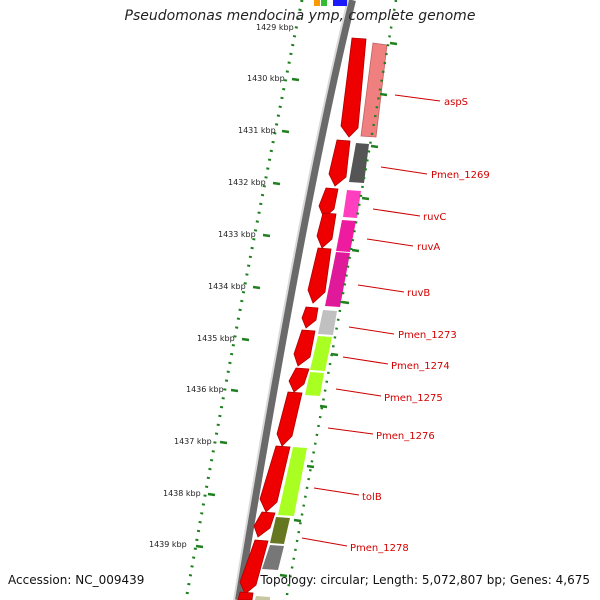 This screenshot has width=600, height=600. Describe the element at coordinates (182, 493) in the screenshot. I see `scale-tick-label: 1438 kbp` at that location.